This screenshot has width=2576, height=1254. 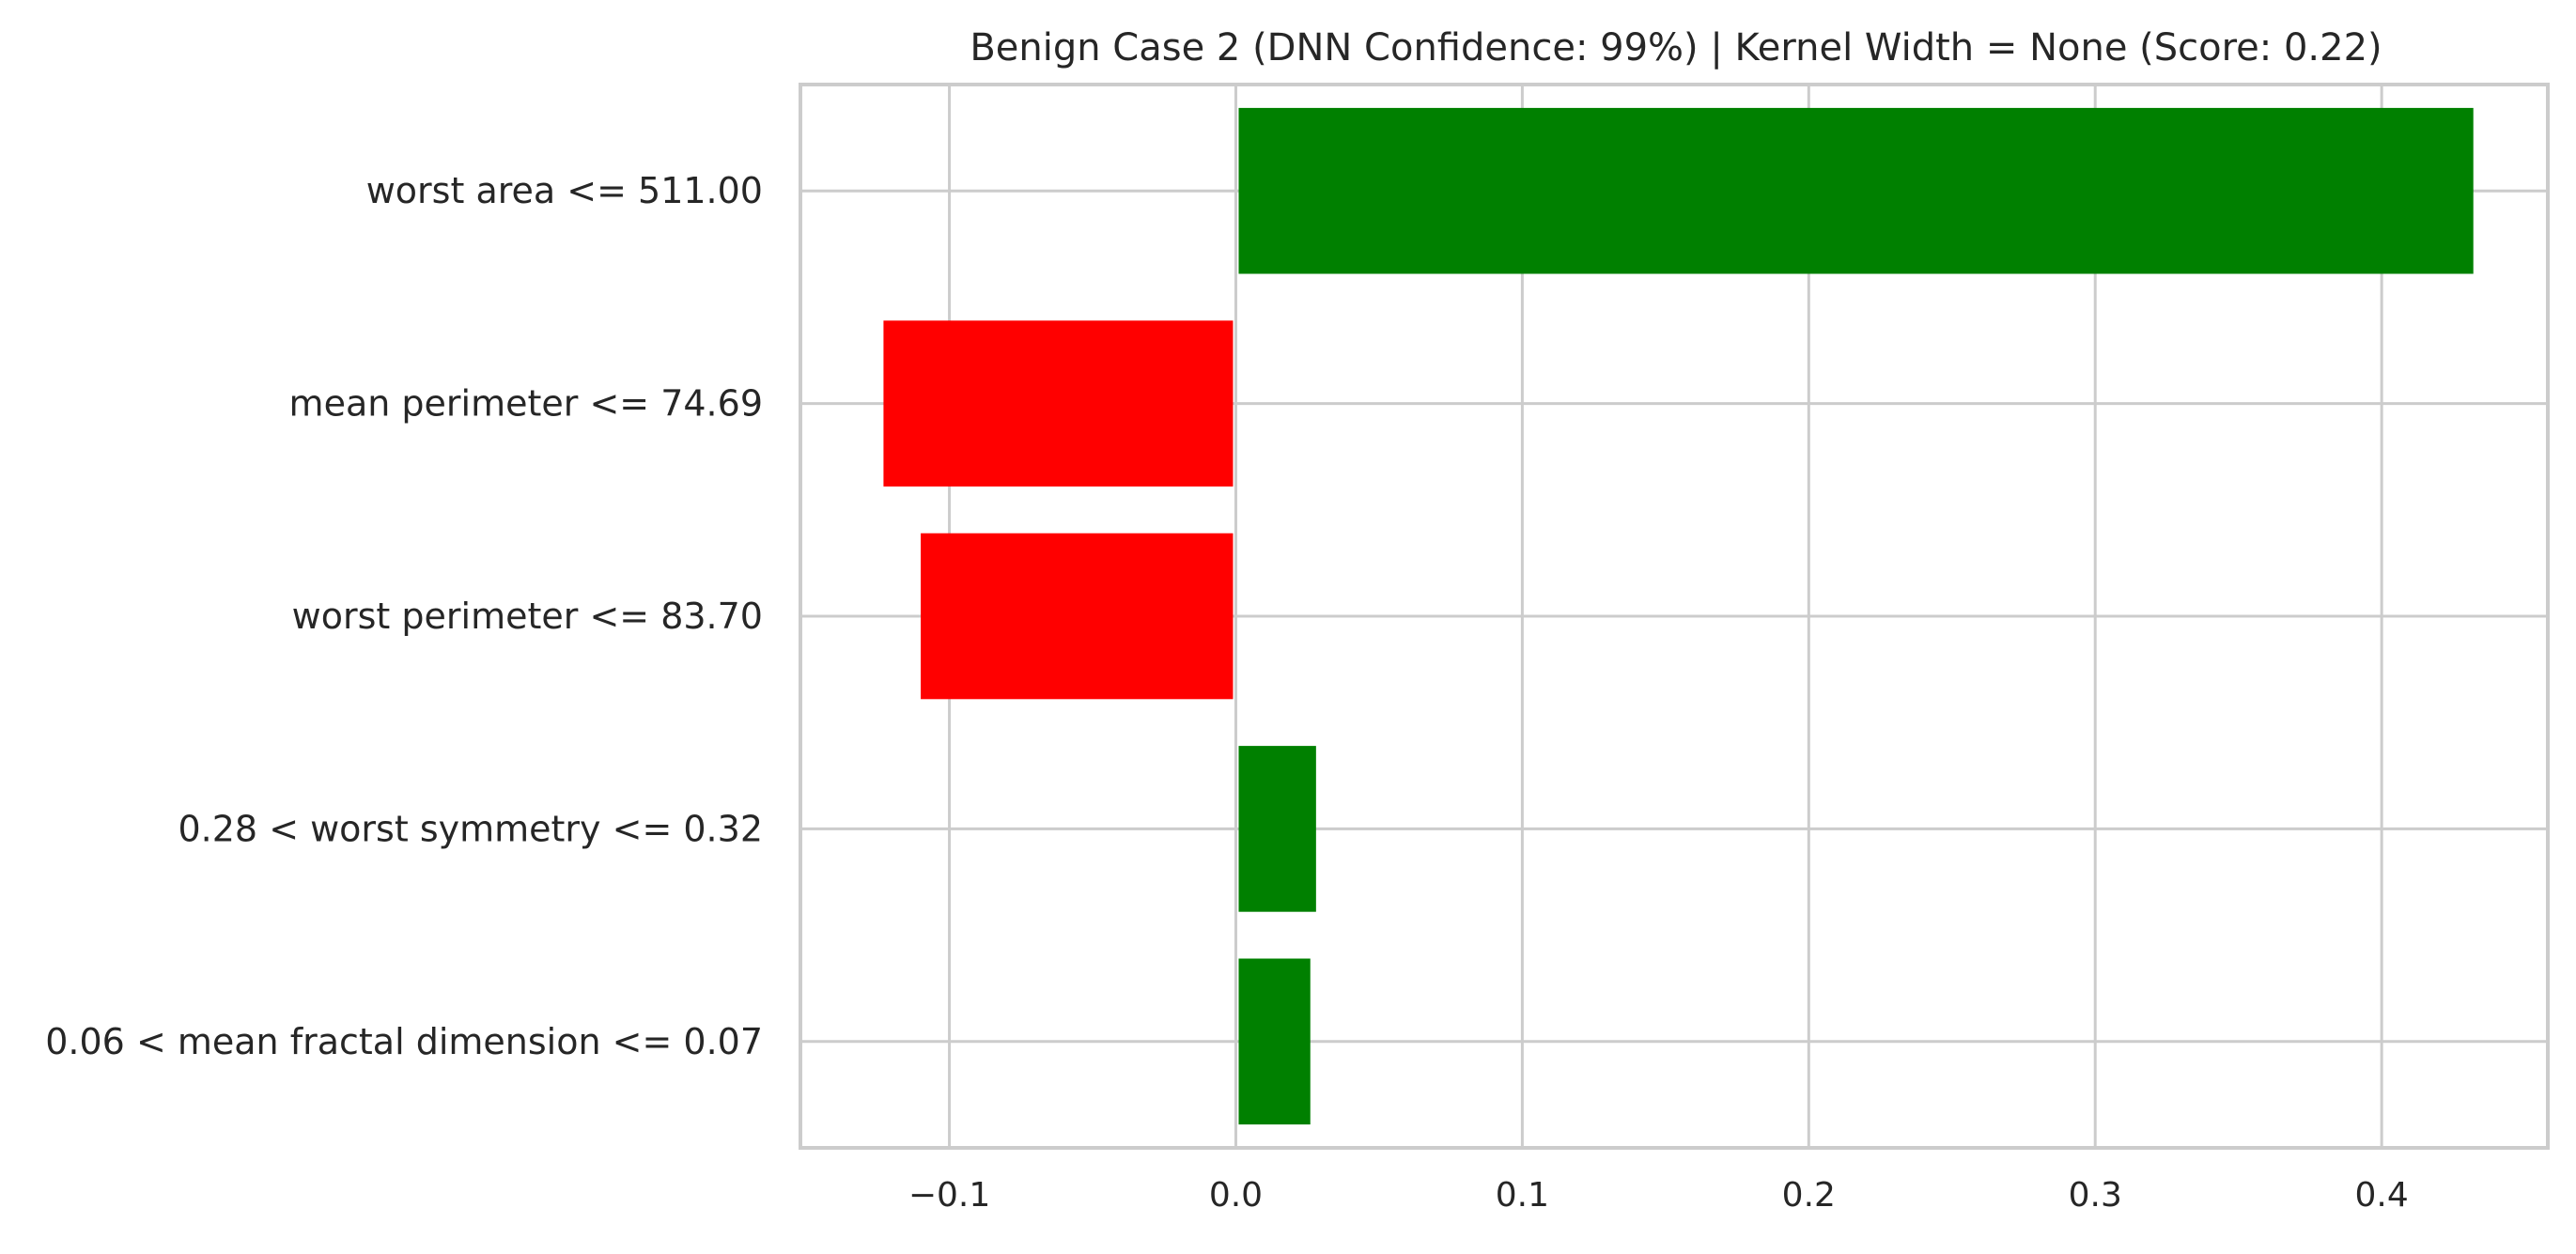 I want to click on y-tick-label: 0.28 < worst symmetry <= 0.32, so click(x=471, y=828).